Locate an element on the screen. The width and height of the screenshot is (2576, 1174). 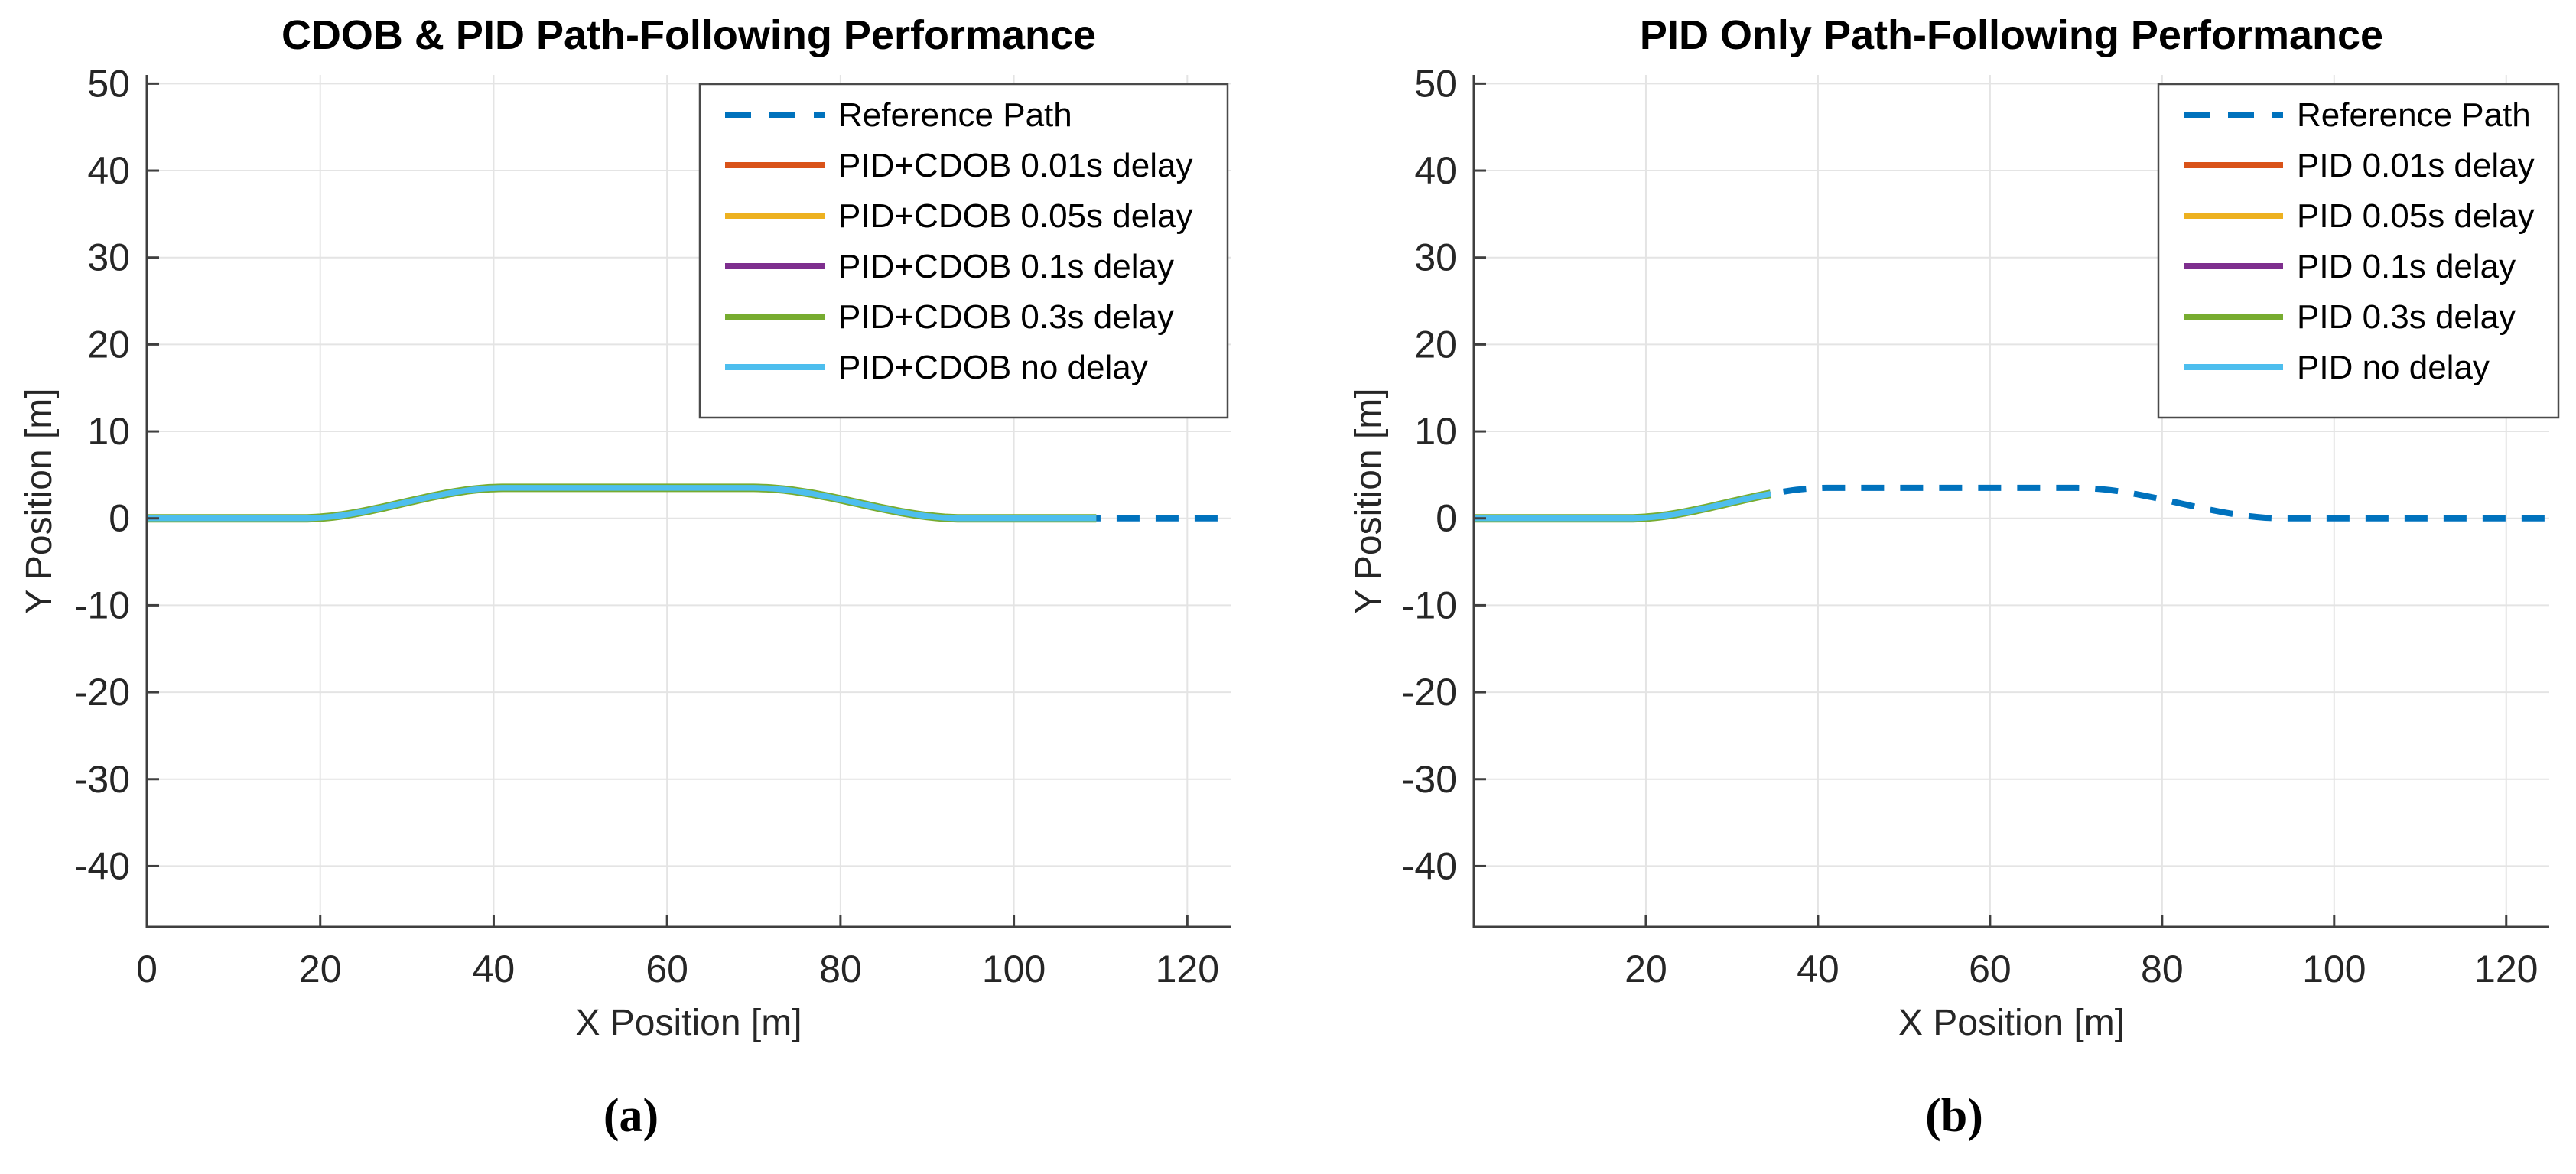
legend-item: PID 0.1s delay is located at coordinates (2350, 266).